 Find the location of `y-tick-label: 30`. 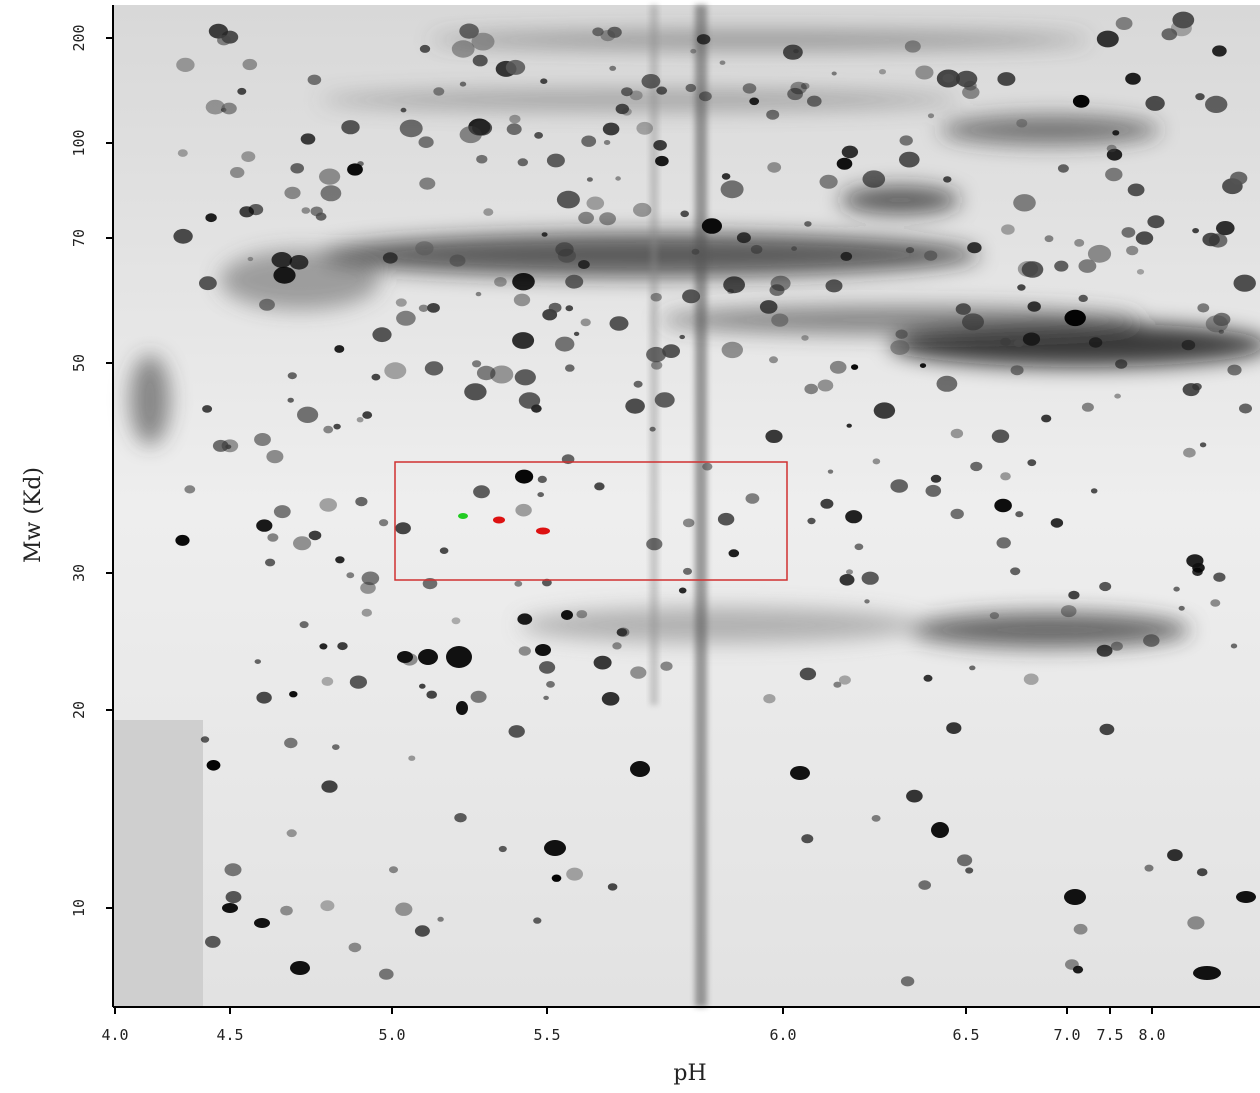

y-tick-label: 30 is located at coordinates (79, 573).